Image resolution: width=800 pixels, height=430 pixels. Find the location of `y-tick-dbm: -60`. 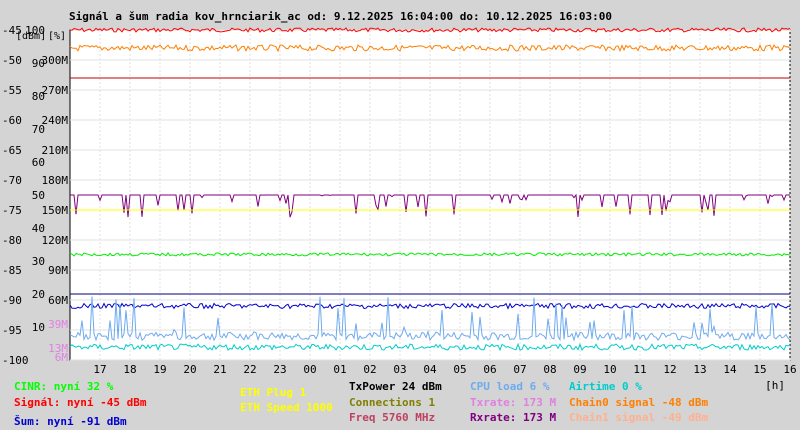

y-tick-dbm: -60 is located at coordinates (12, 120).